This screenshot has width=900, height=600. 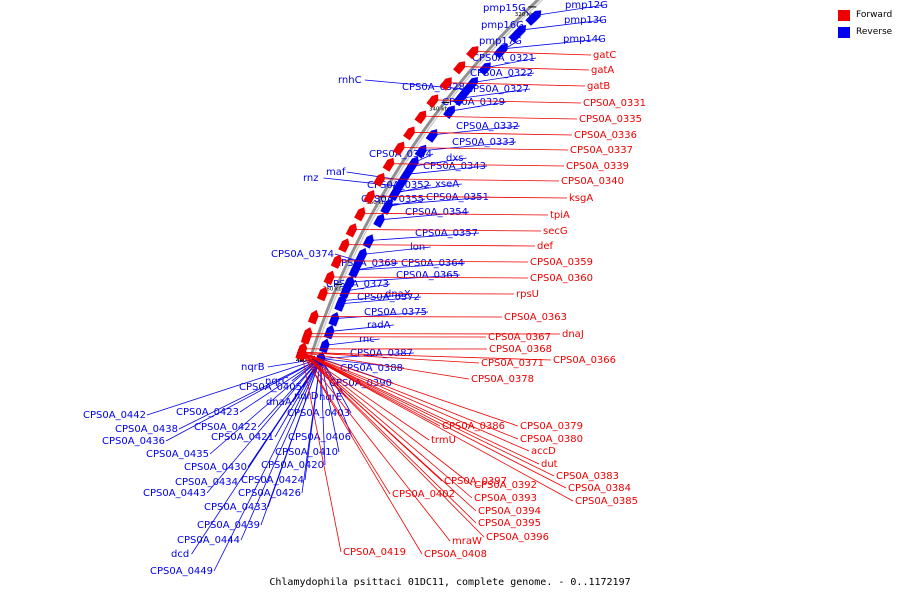 What do you see at coordinates (433, 87) in the screenshot?
I see `gene-label-cps0a-0328: CPS0A_0328` at bounding box center [433, 87].